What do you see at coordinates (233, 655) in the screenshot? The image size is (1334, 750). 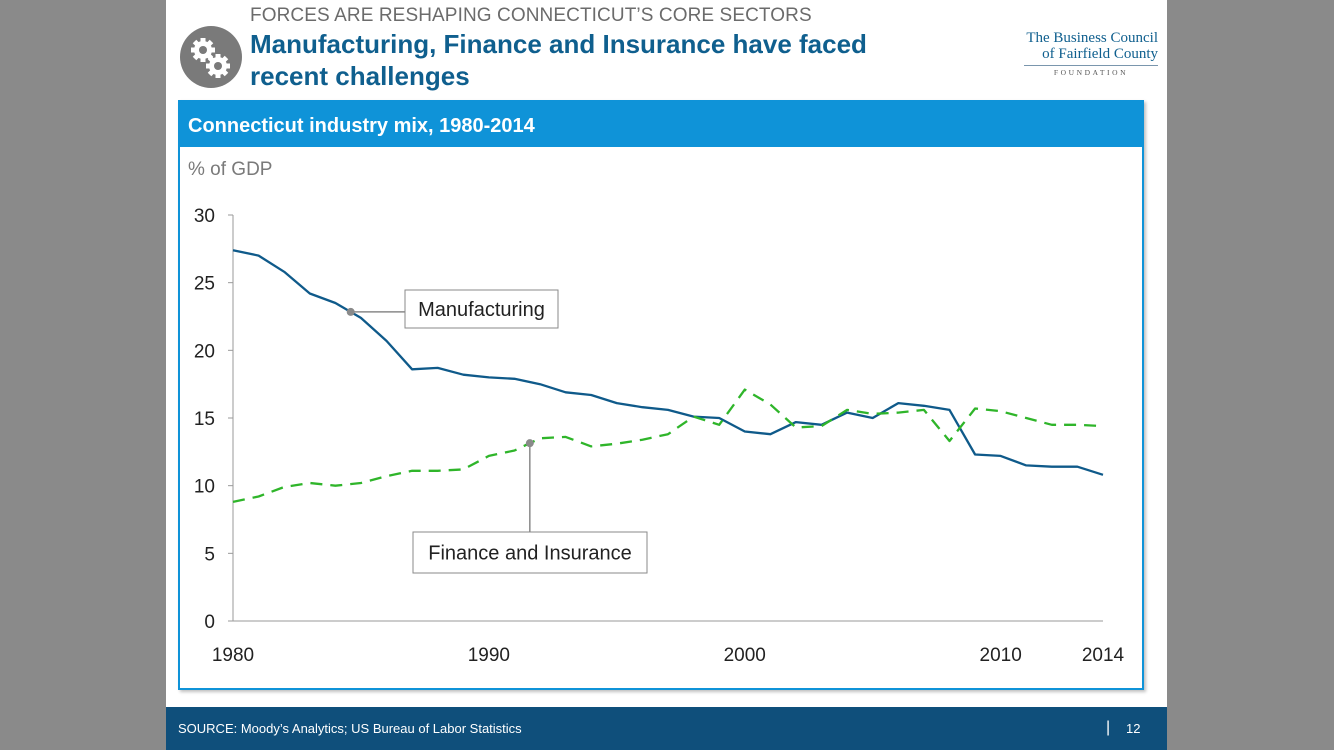 I see `x-tick-label: 1980` at bounding box center [233, 655].